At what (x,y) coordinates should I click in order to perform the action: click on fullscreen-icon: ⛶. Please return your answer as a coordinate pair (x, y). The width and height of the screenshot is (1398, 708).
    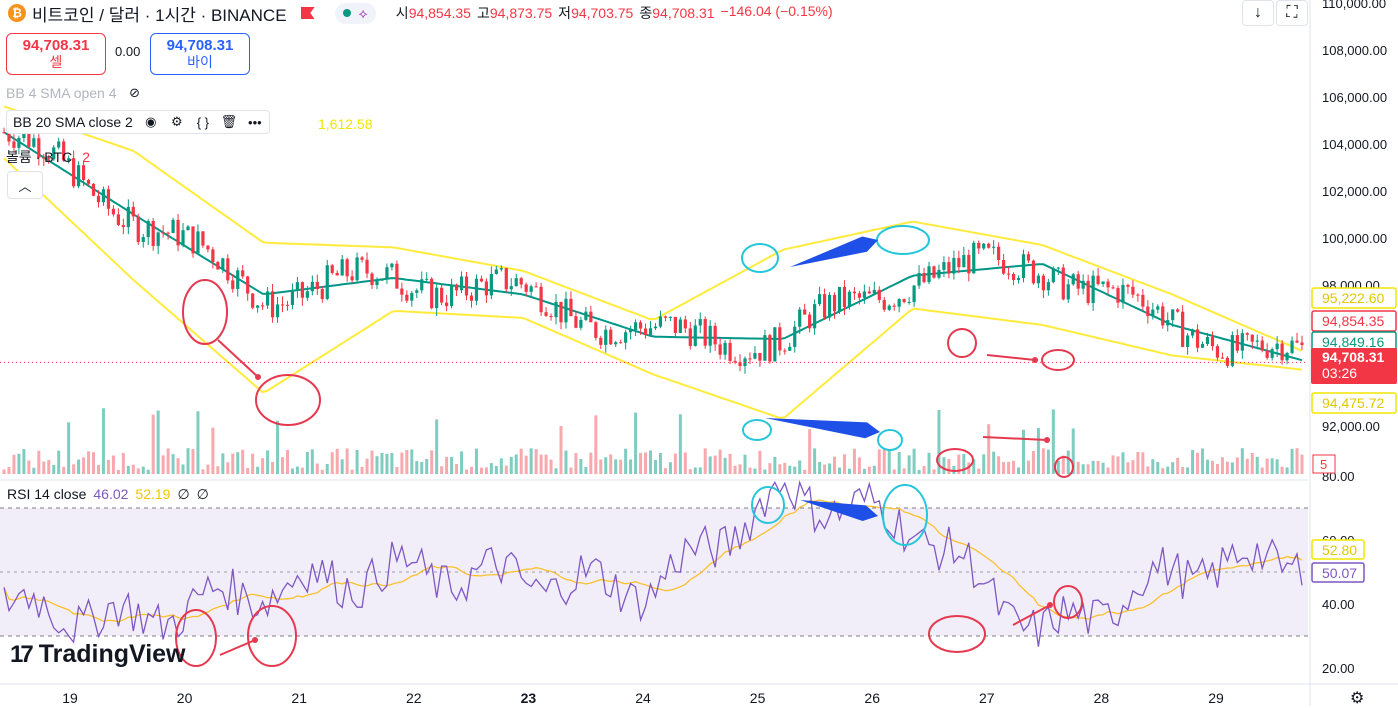
    Looking at the image, I should click on (1292, 13).